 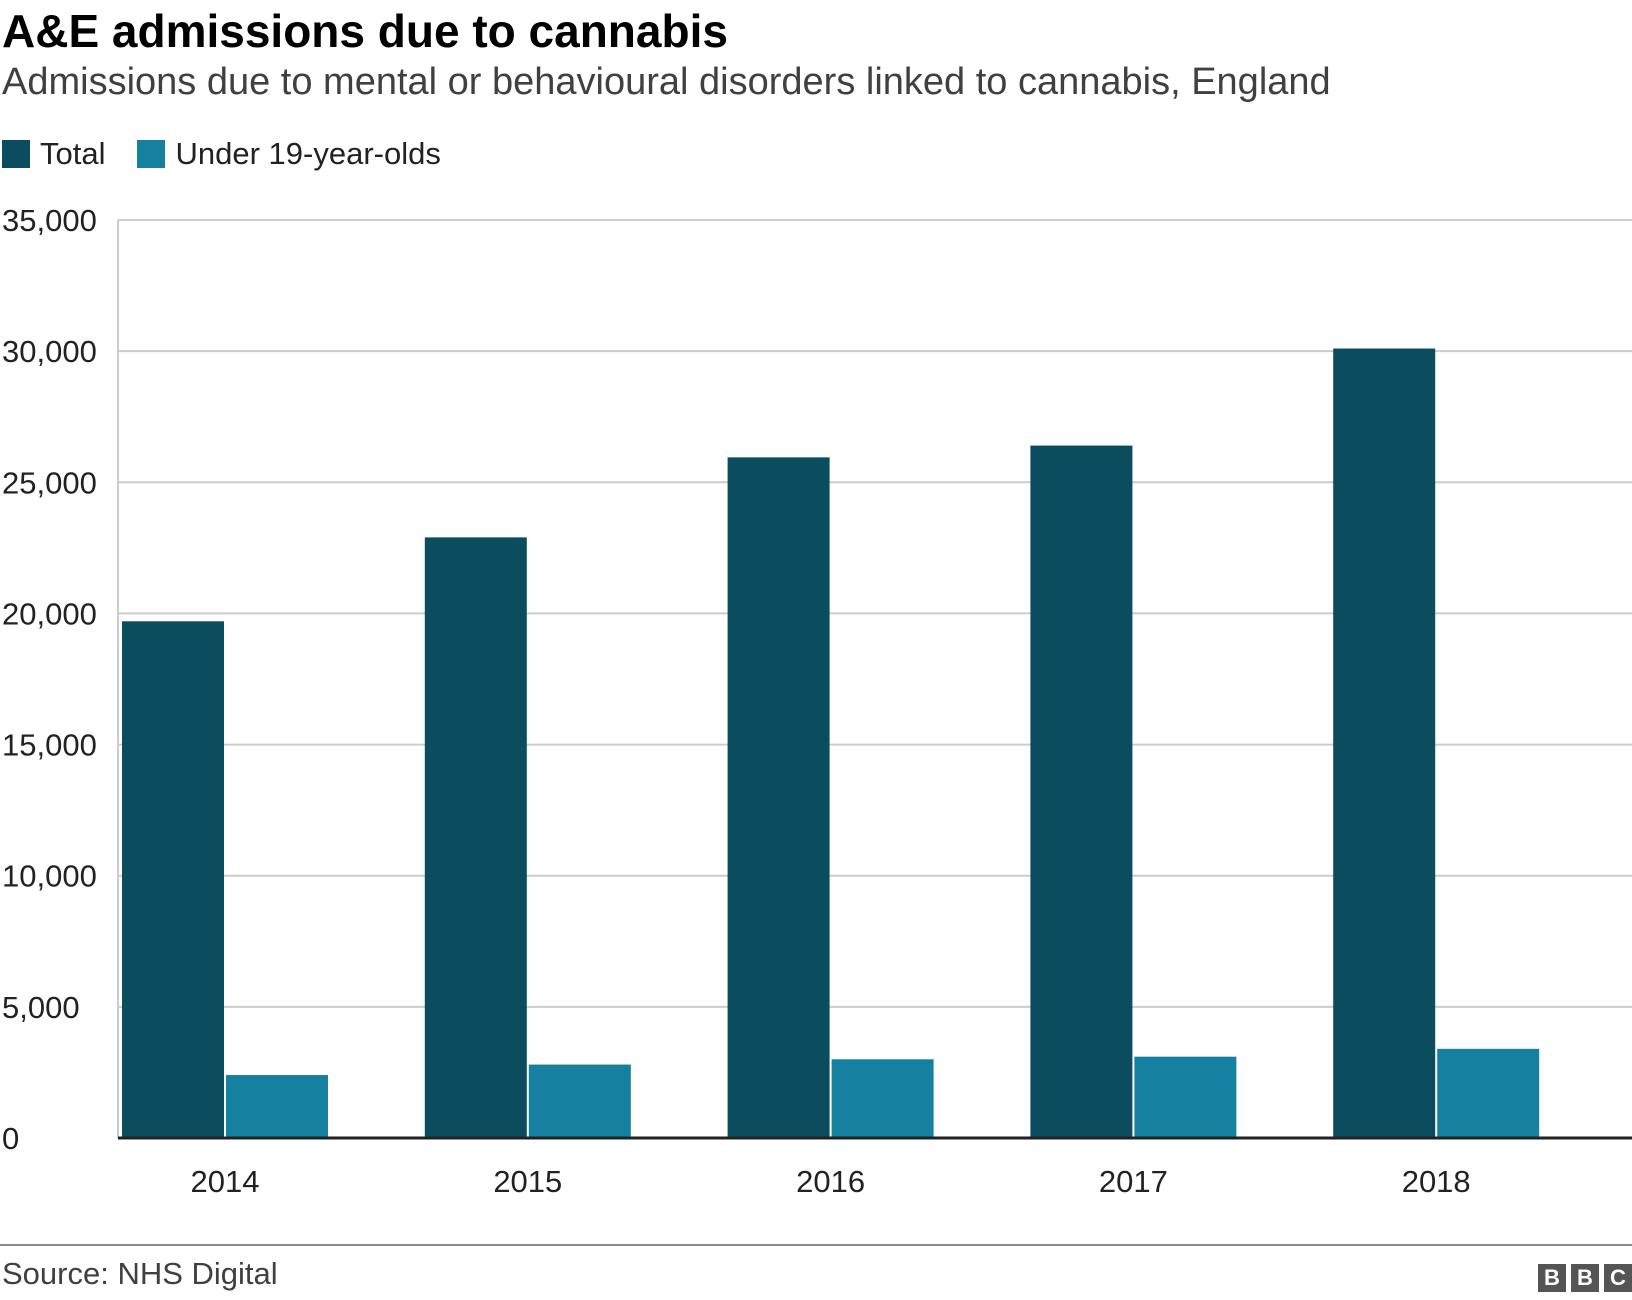 I want to click on y-tick-label: 0, so click(x=10, y=1138).